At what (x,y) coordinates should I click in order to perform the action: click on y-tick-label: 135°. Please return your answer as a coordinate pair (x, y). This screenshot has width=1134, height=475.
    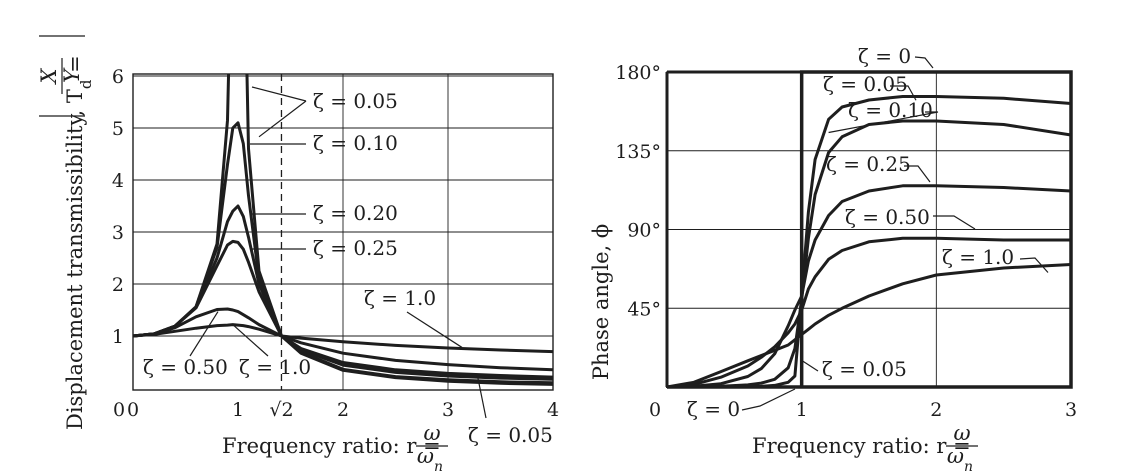
    Looking at the image, I should click on (638, 152).